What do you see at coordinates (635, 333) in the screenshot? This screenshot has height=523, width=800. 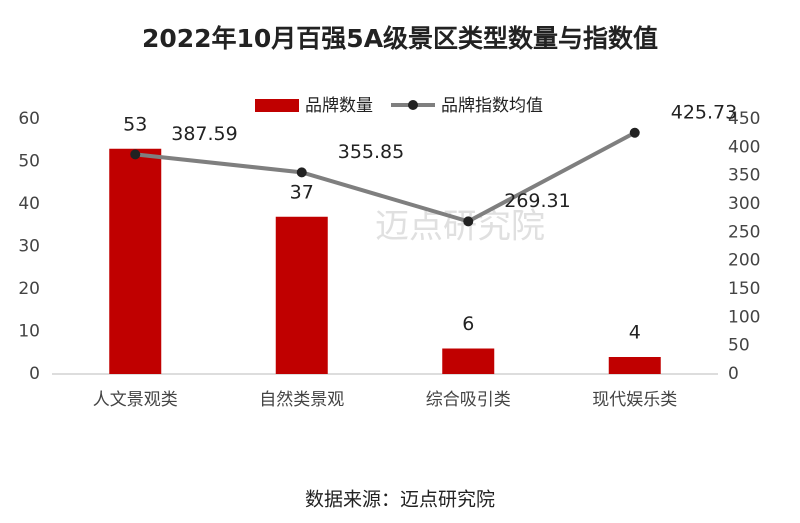 I see `bar-value-label: 4` at bounding box center [635, 333].